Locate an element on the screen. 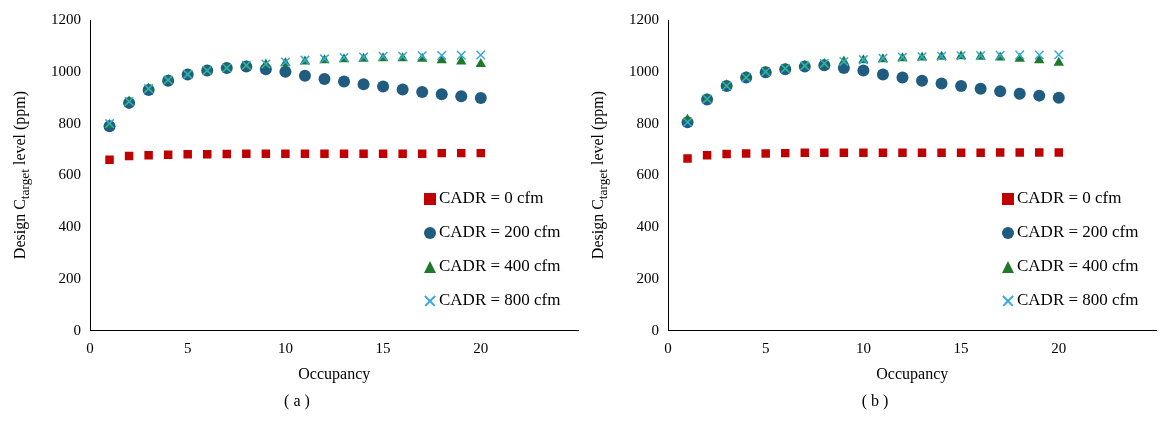 This screenshot has height=432, width=1171. text: ( a ) is located at coordinates (297, 401).